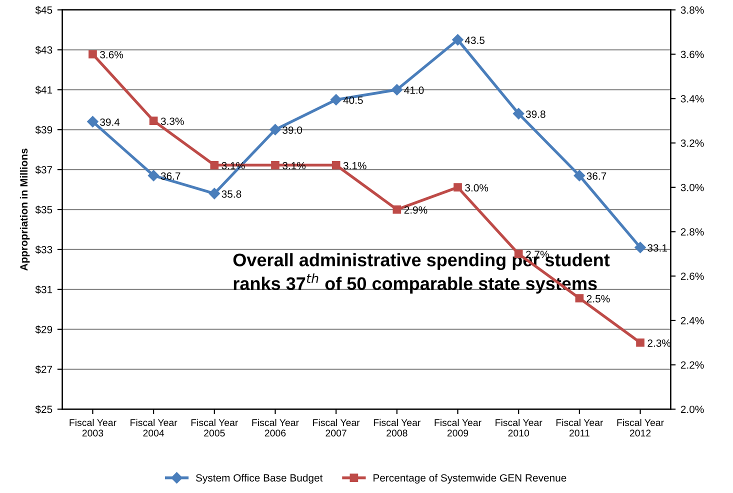  Describe the element at coordinates (692, 410) in the screenshot. I see `y2-tick-label: 2.0%` at that location.